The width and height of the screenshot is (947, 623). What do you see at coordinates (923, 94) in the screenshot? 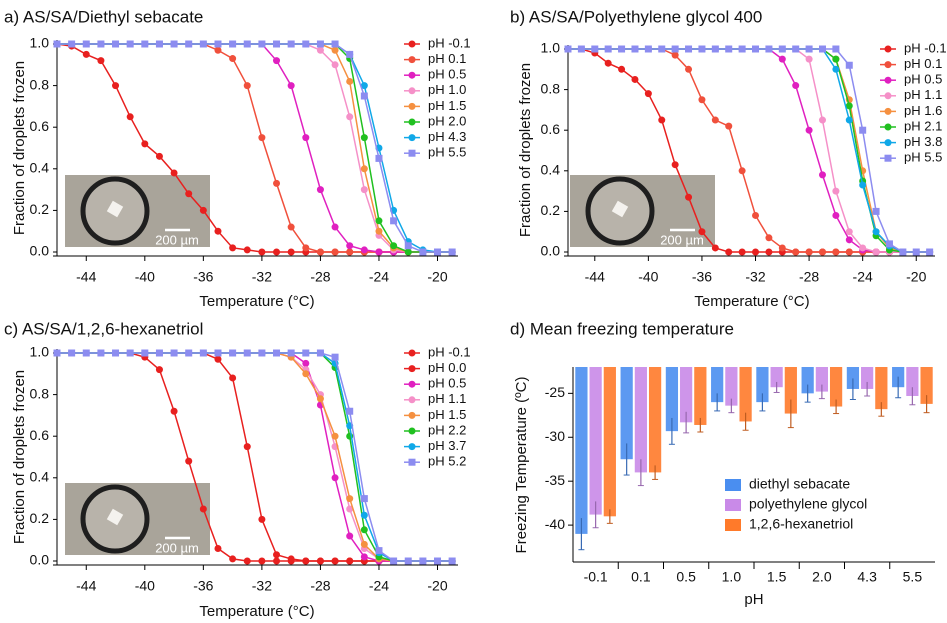
I see `legend-label: pH 1.1` at bounding box center [923, 94].